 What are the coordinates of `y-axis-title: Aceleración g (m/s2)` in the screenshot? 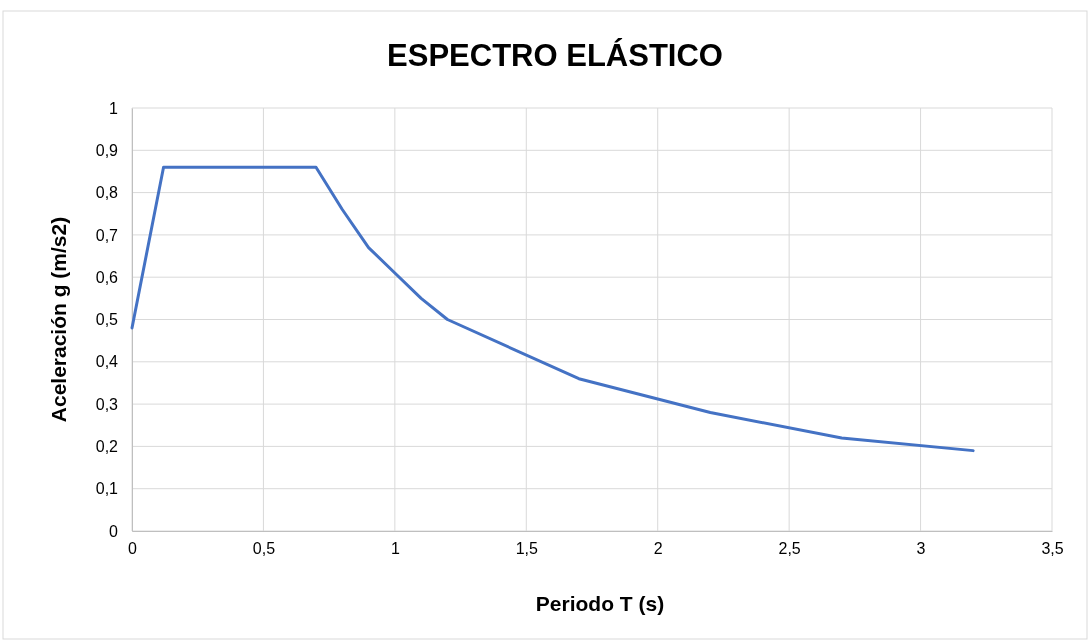 It's located at (58, 319).